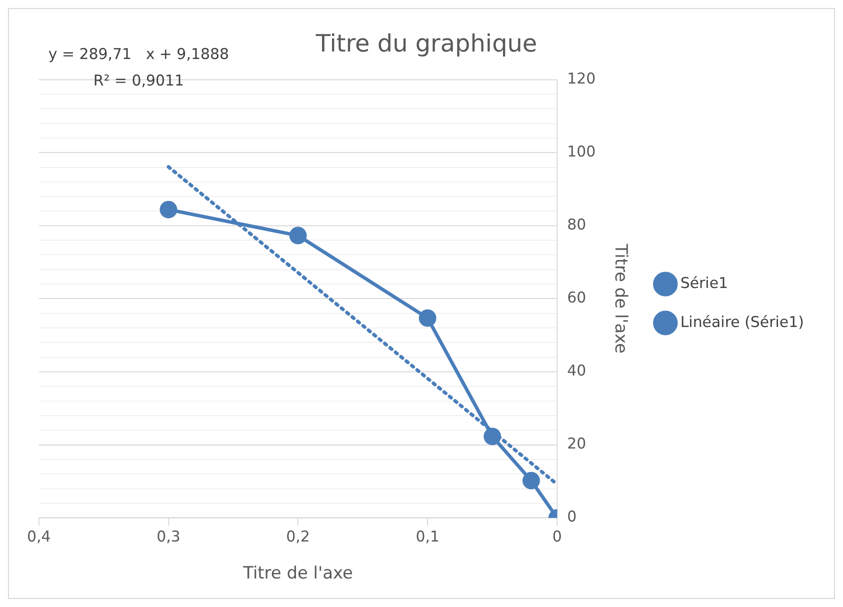 The height and width of the screenshot is (607, 843). What do you see at coordinates (576, 225) in the screenshot?
I see `y-tick-label: 80` at bounding box center [576, 225].